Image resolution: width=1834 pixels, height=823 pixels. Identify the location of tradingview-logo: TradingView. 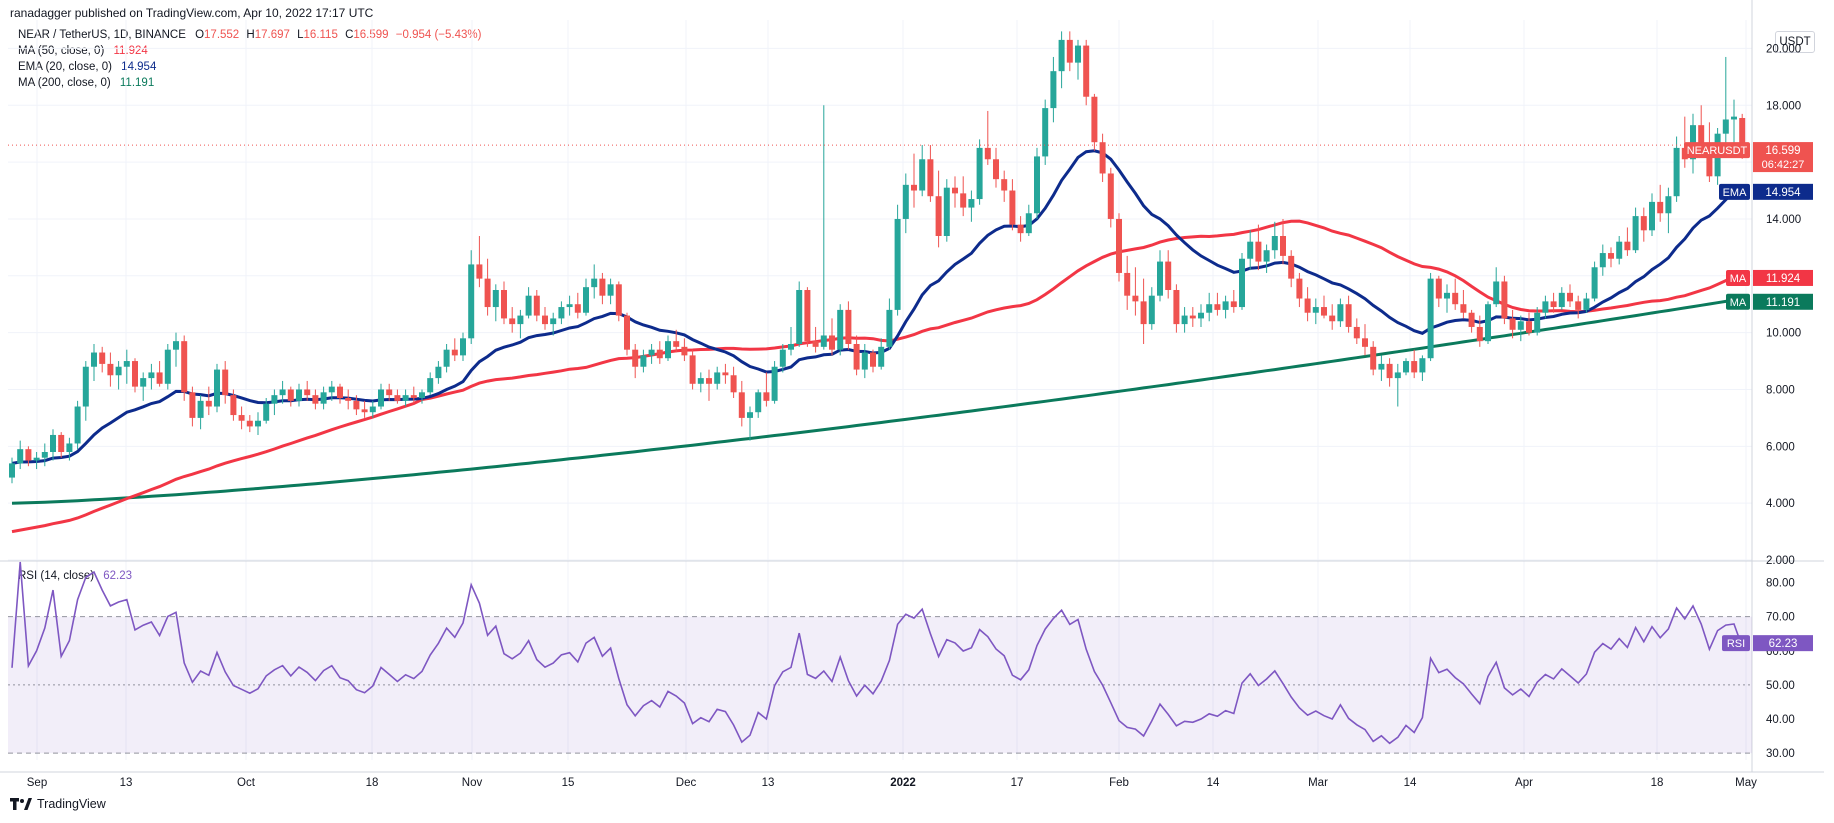
(58, 804).